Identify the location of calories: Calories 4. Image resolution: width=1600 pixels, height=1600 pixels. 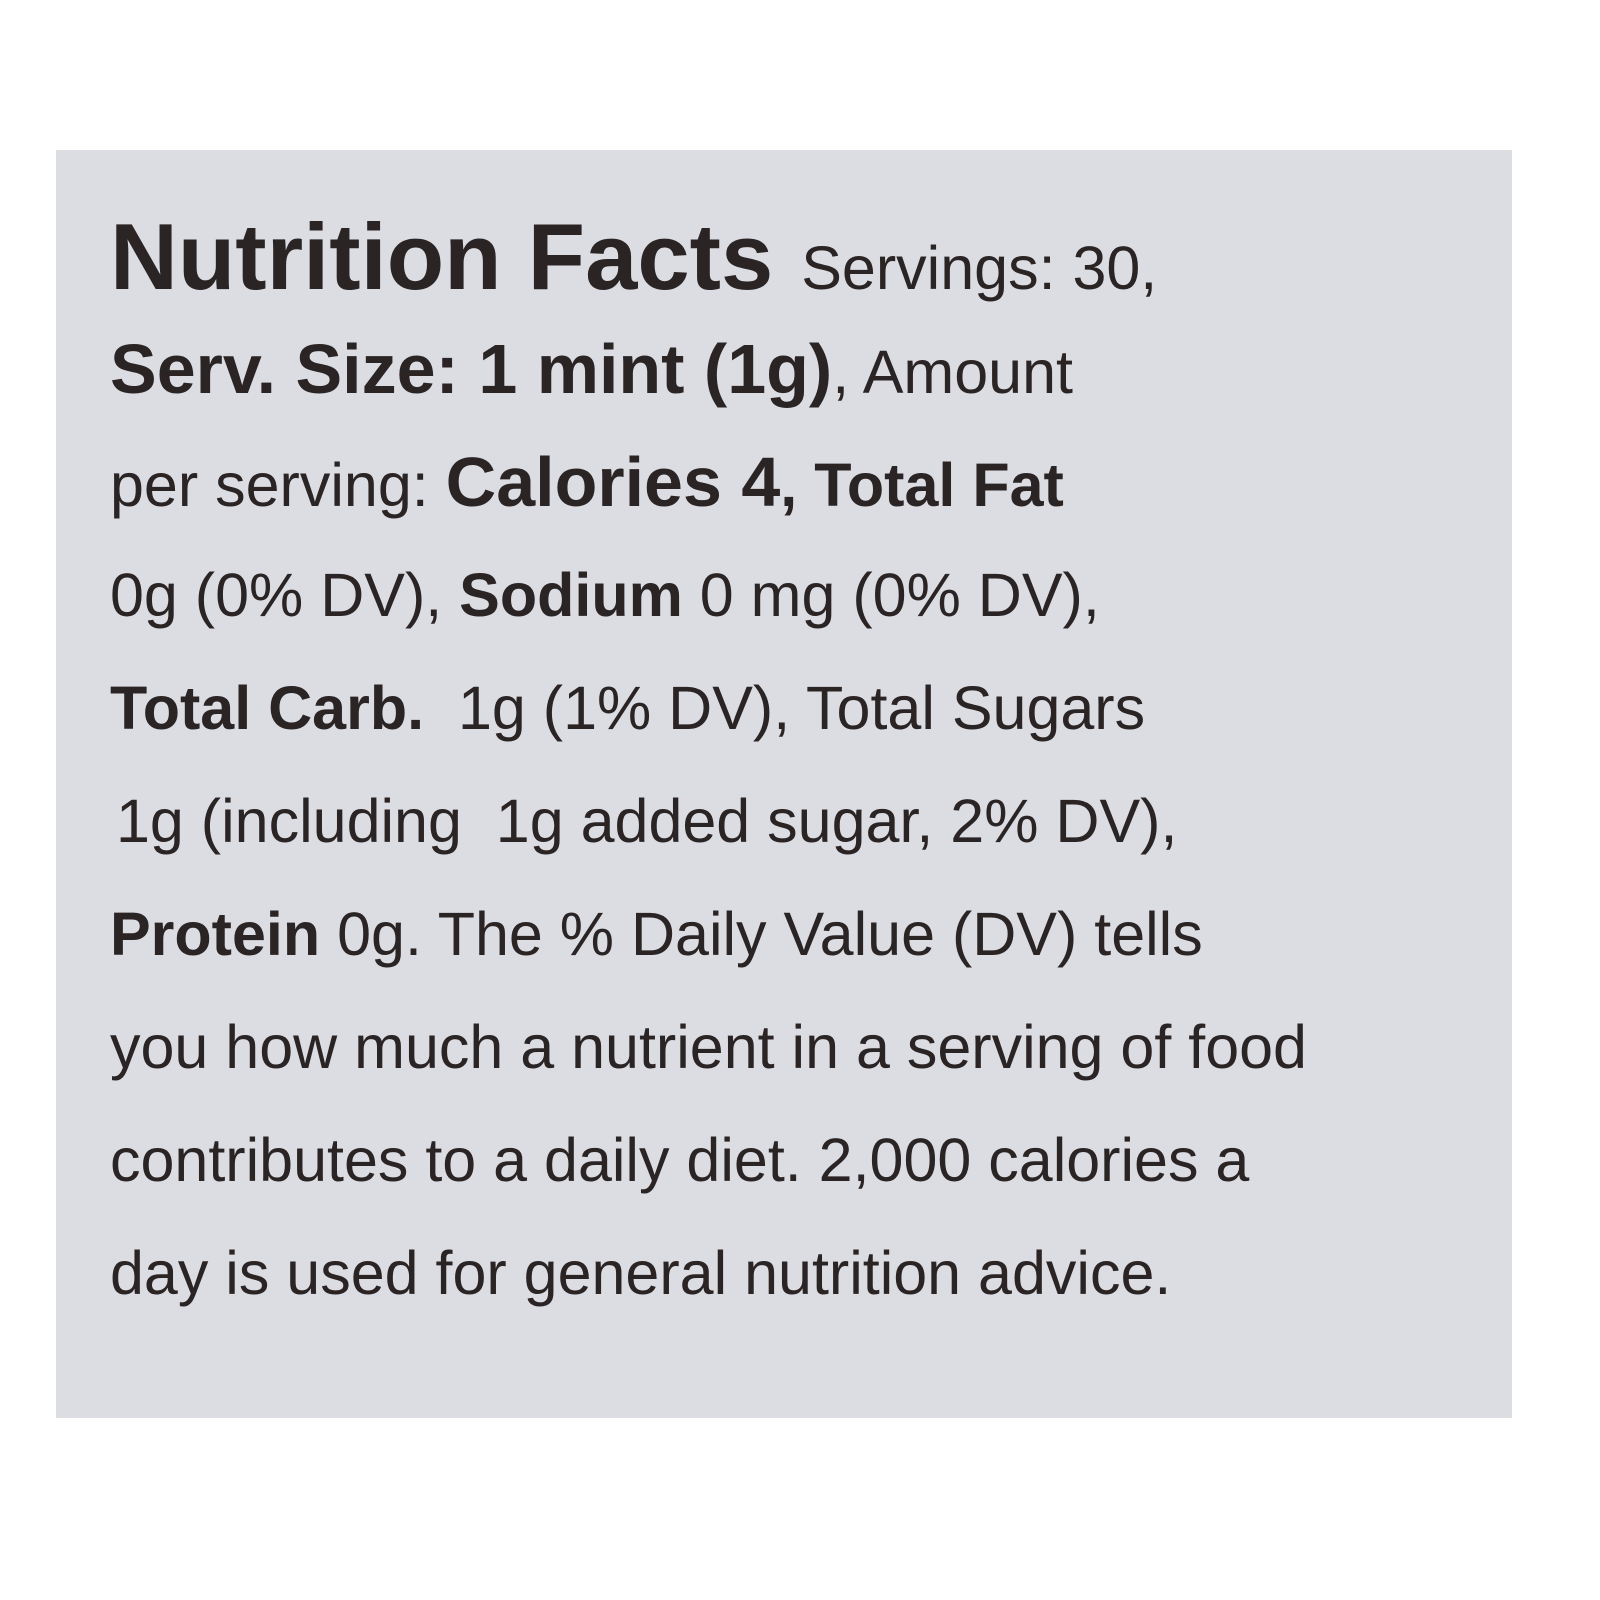
(613, 482).